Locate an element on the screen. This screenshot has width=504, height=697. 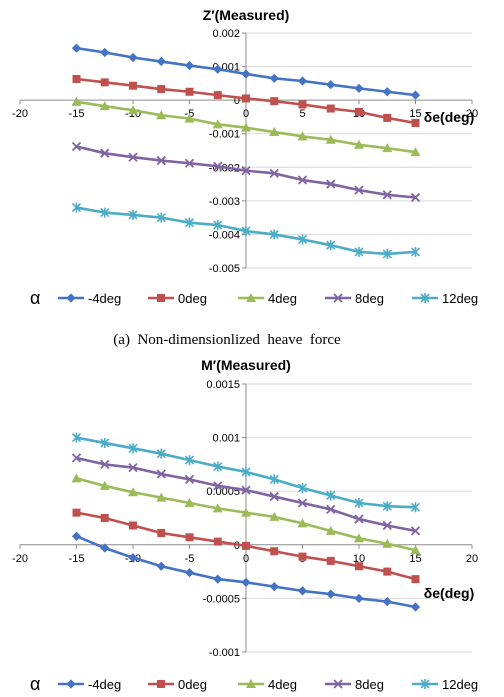
y-tick-label: -0.005 is located at coordinates (224, 269).